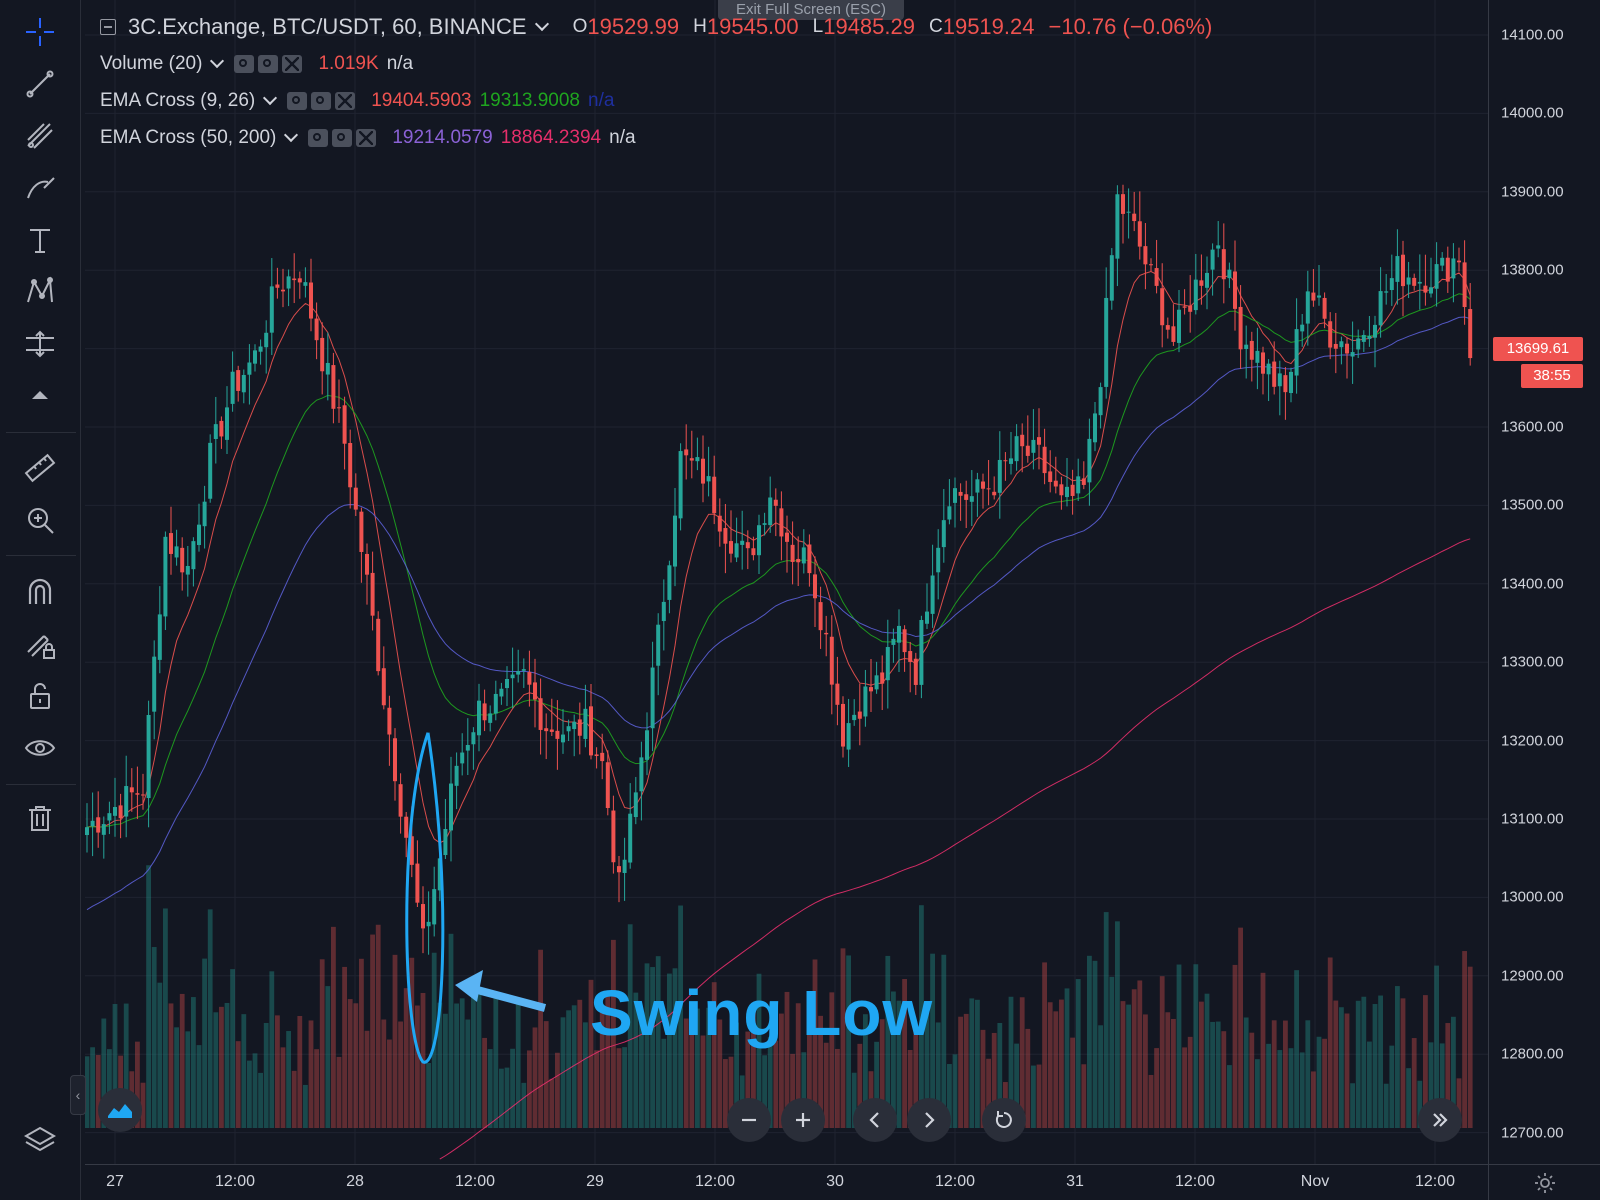 The width and height of the screenshot is (1600, 1200). What do you see at coordinates (178, 100) in the screenshot?
I see `ema-fast-indicator-name: EMA Cross (9, 26)` at bounding box center [178, 100].